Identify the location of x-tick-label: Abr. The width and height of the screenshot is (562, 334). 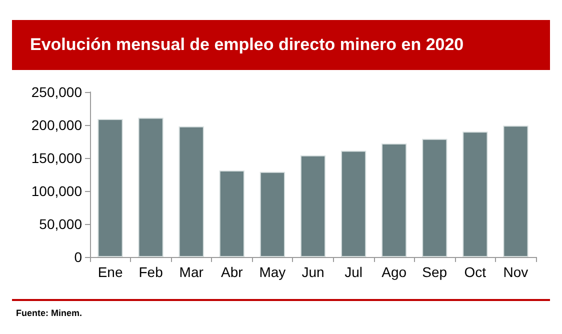
(232, 272).